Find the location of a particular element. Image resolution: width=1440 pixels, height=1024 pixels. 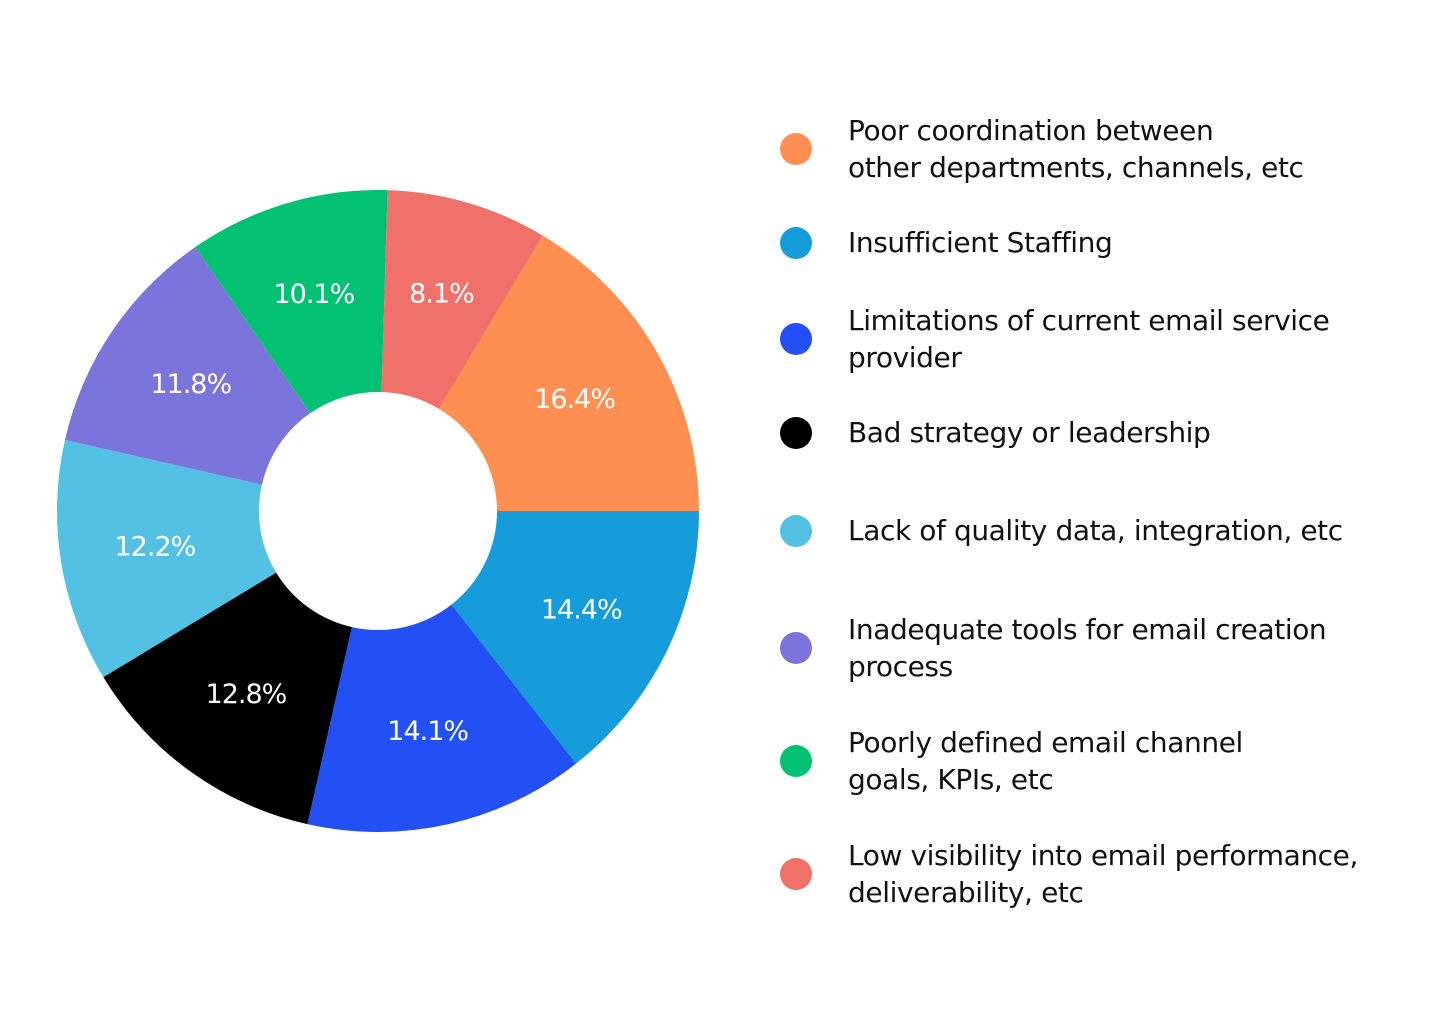

legend-label-line: process is located at coordinates (900, 666).